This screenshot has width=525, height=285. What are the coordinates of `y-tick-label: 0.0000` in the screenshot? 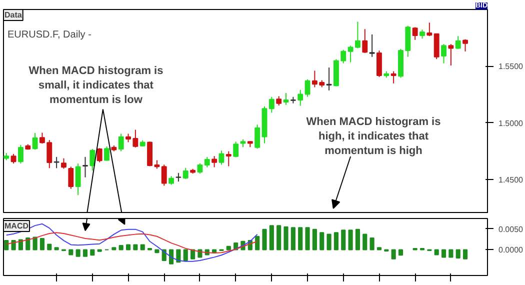 It's located at (511, 250).